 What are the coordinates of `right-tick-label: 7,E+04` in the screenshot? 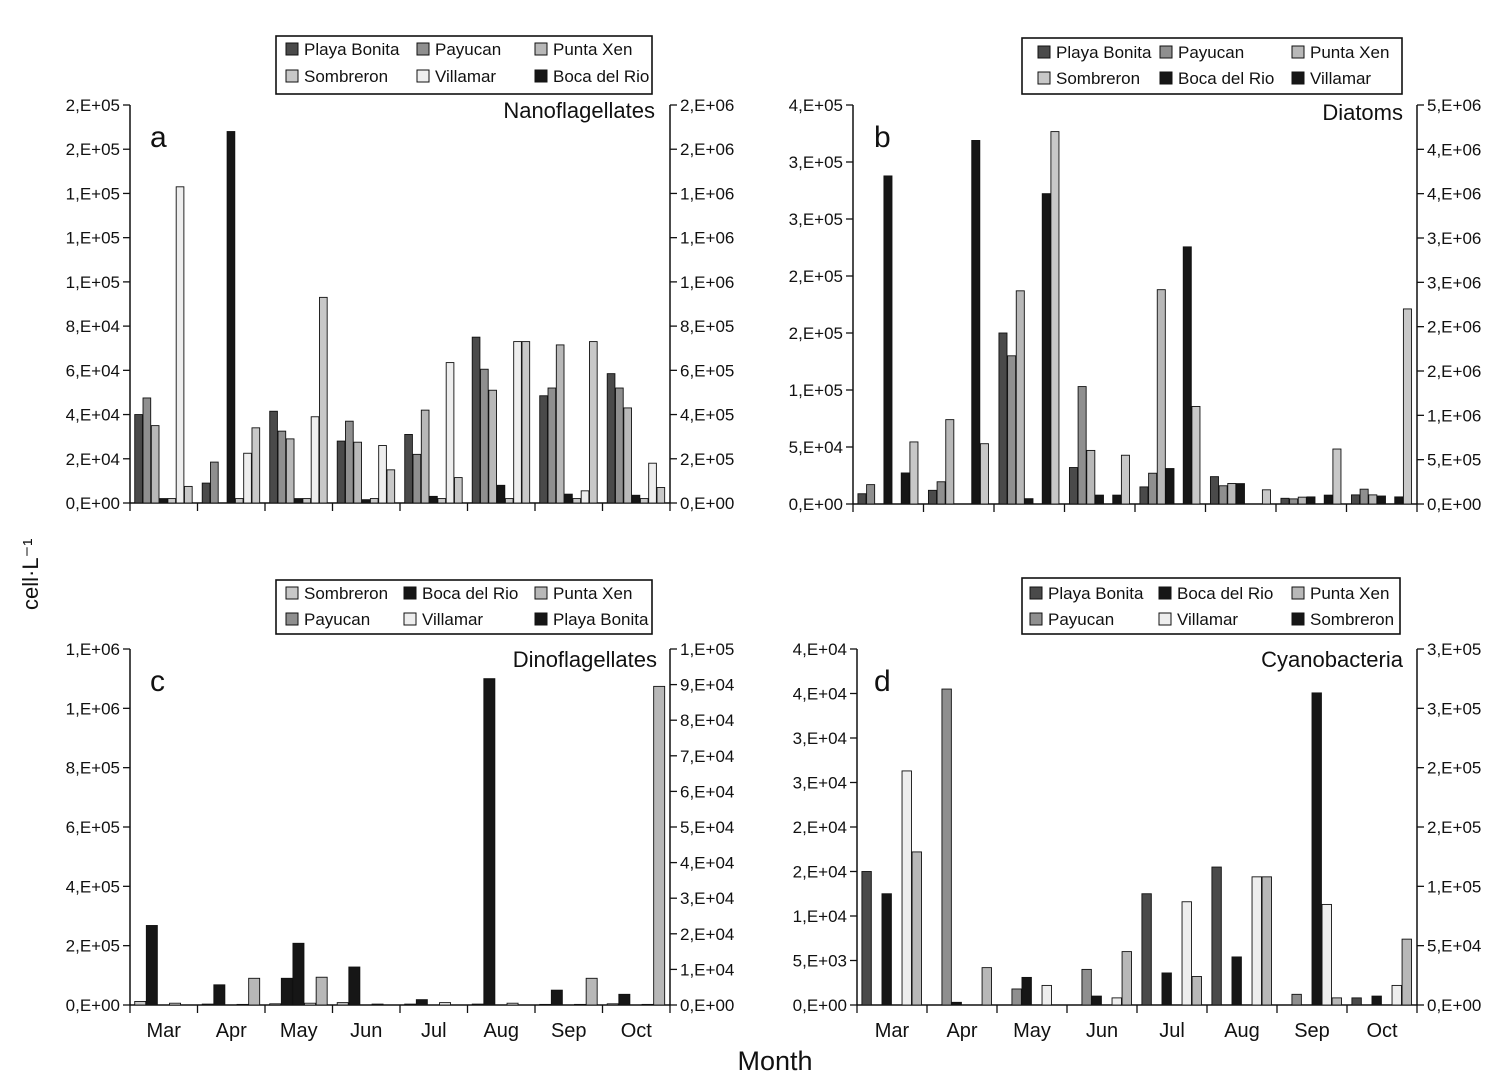 It's located at (707, 756).